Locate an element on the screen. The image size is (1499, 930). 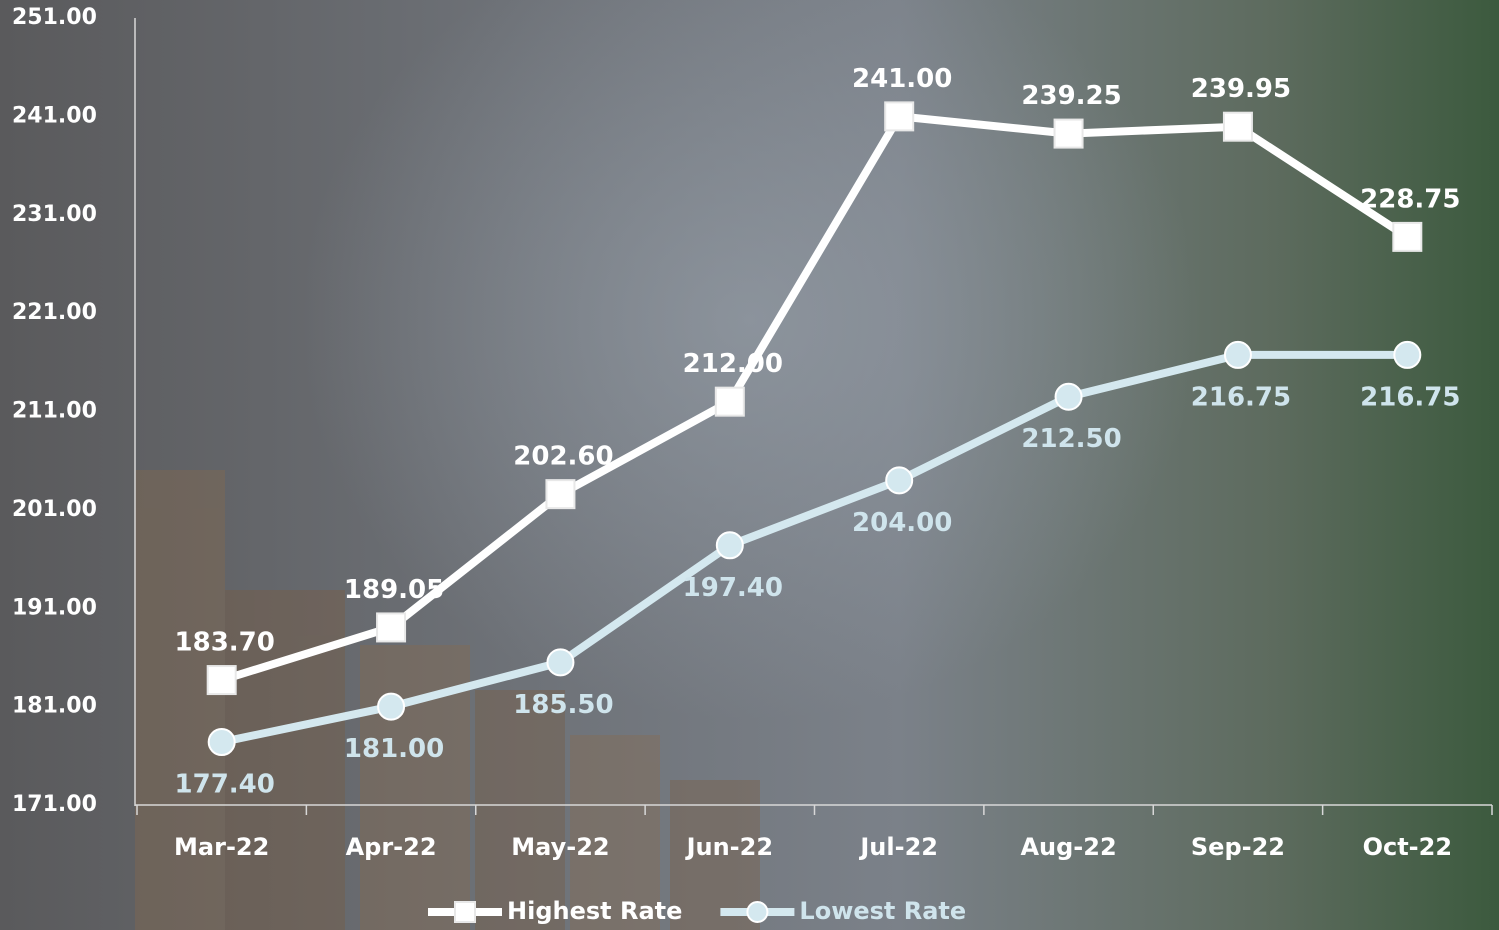
y-tick-label: 201.00 is located at coordinates (54, 509).